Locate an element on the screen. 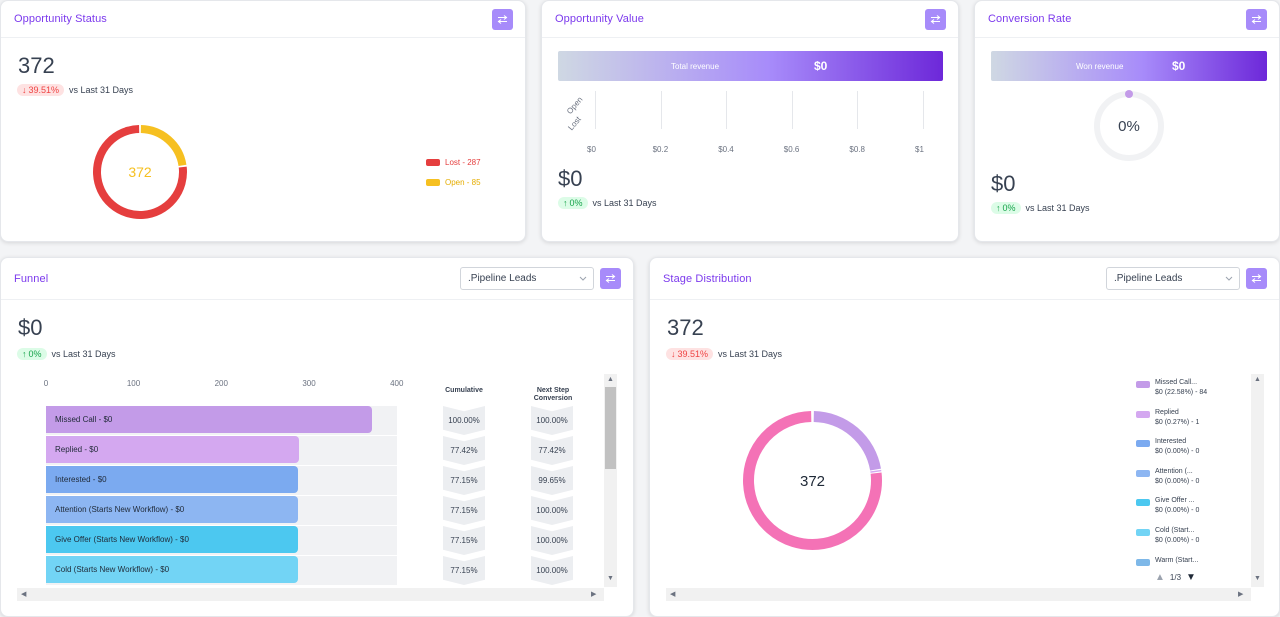  scroll-thumb is located at coordinates (610, 428).